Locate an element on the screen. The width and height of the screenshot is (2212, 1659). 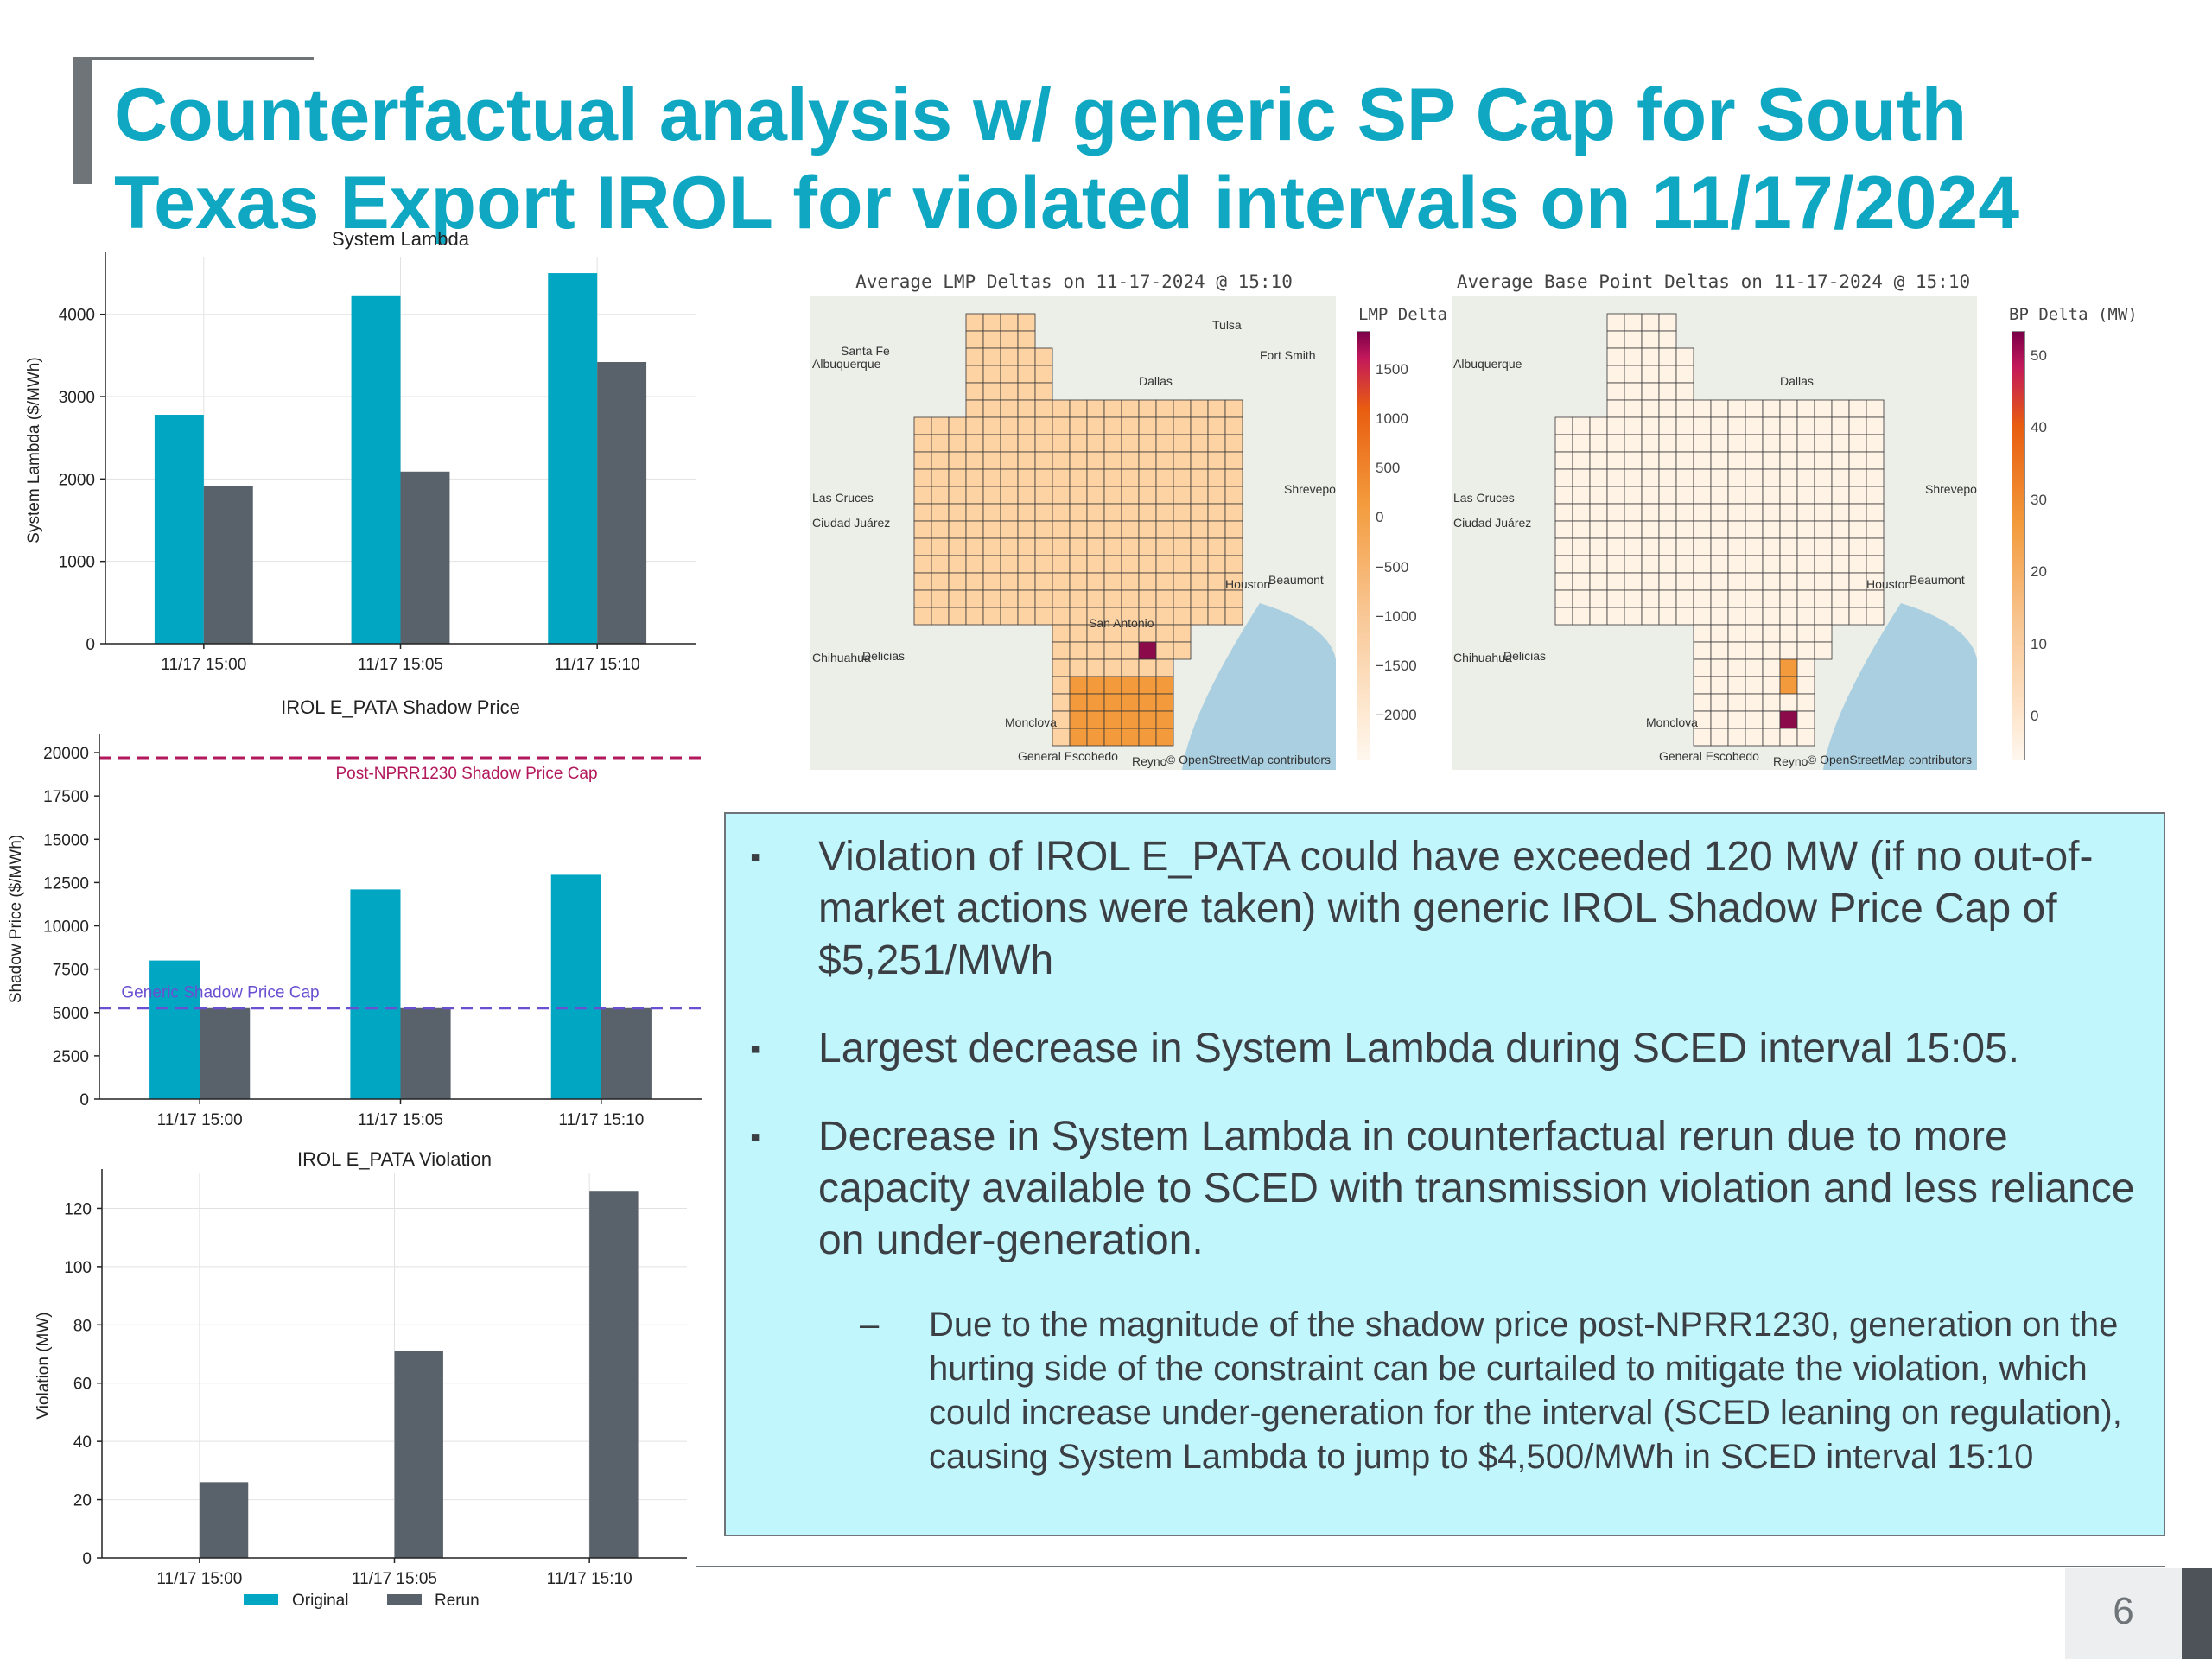
y-tick-label: 0 is located at coordinates (87, 1559).